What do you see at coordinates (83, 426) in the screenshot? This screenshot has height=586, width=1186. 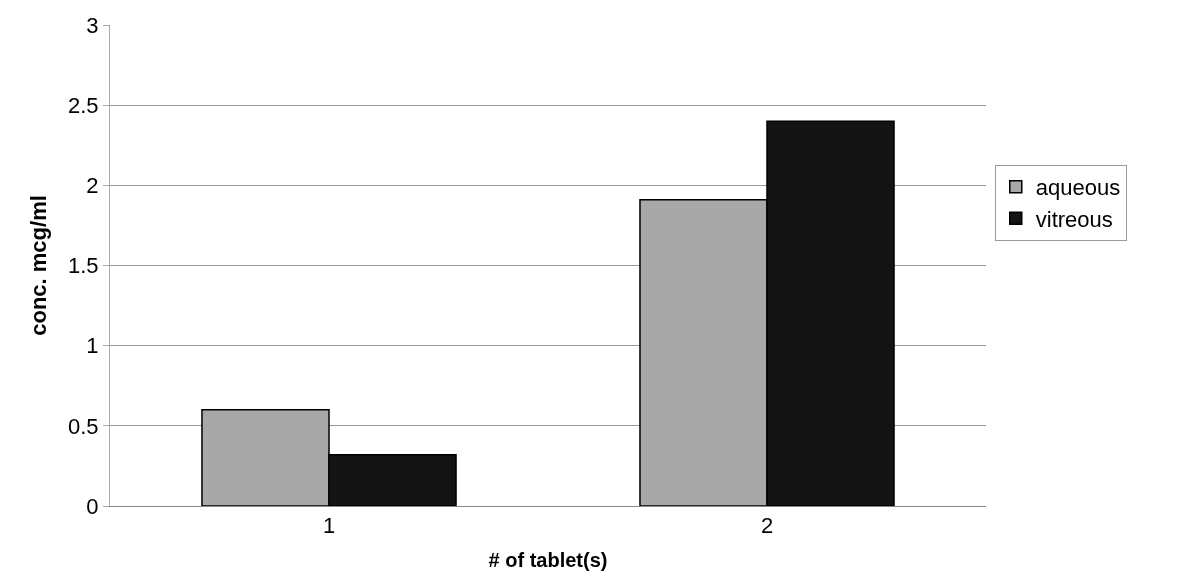 I see `y-tick-label: 0.5` at bounding box center [83, 426].